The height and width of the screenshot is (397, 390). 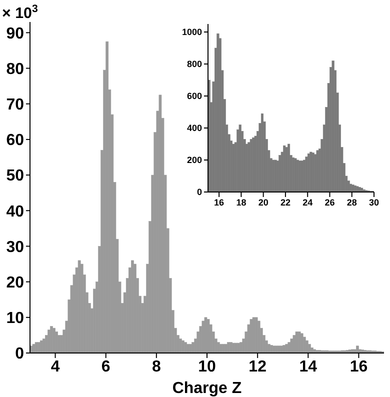 I want to click on x-tick-label: 8, so click(x=156, y=367).